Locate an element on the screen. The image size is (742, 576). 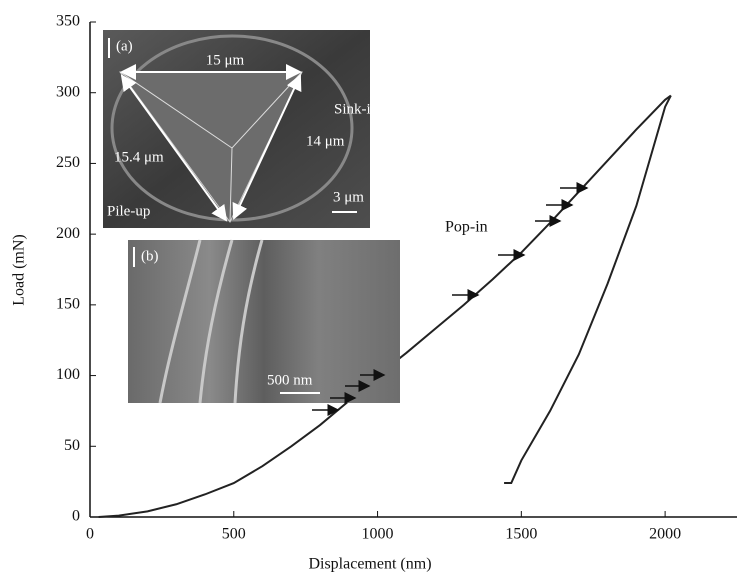
x-tick-label: 2000 is located at coordinates (665, 534).